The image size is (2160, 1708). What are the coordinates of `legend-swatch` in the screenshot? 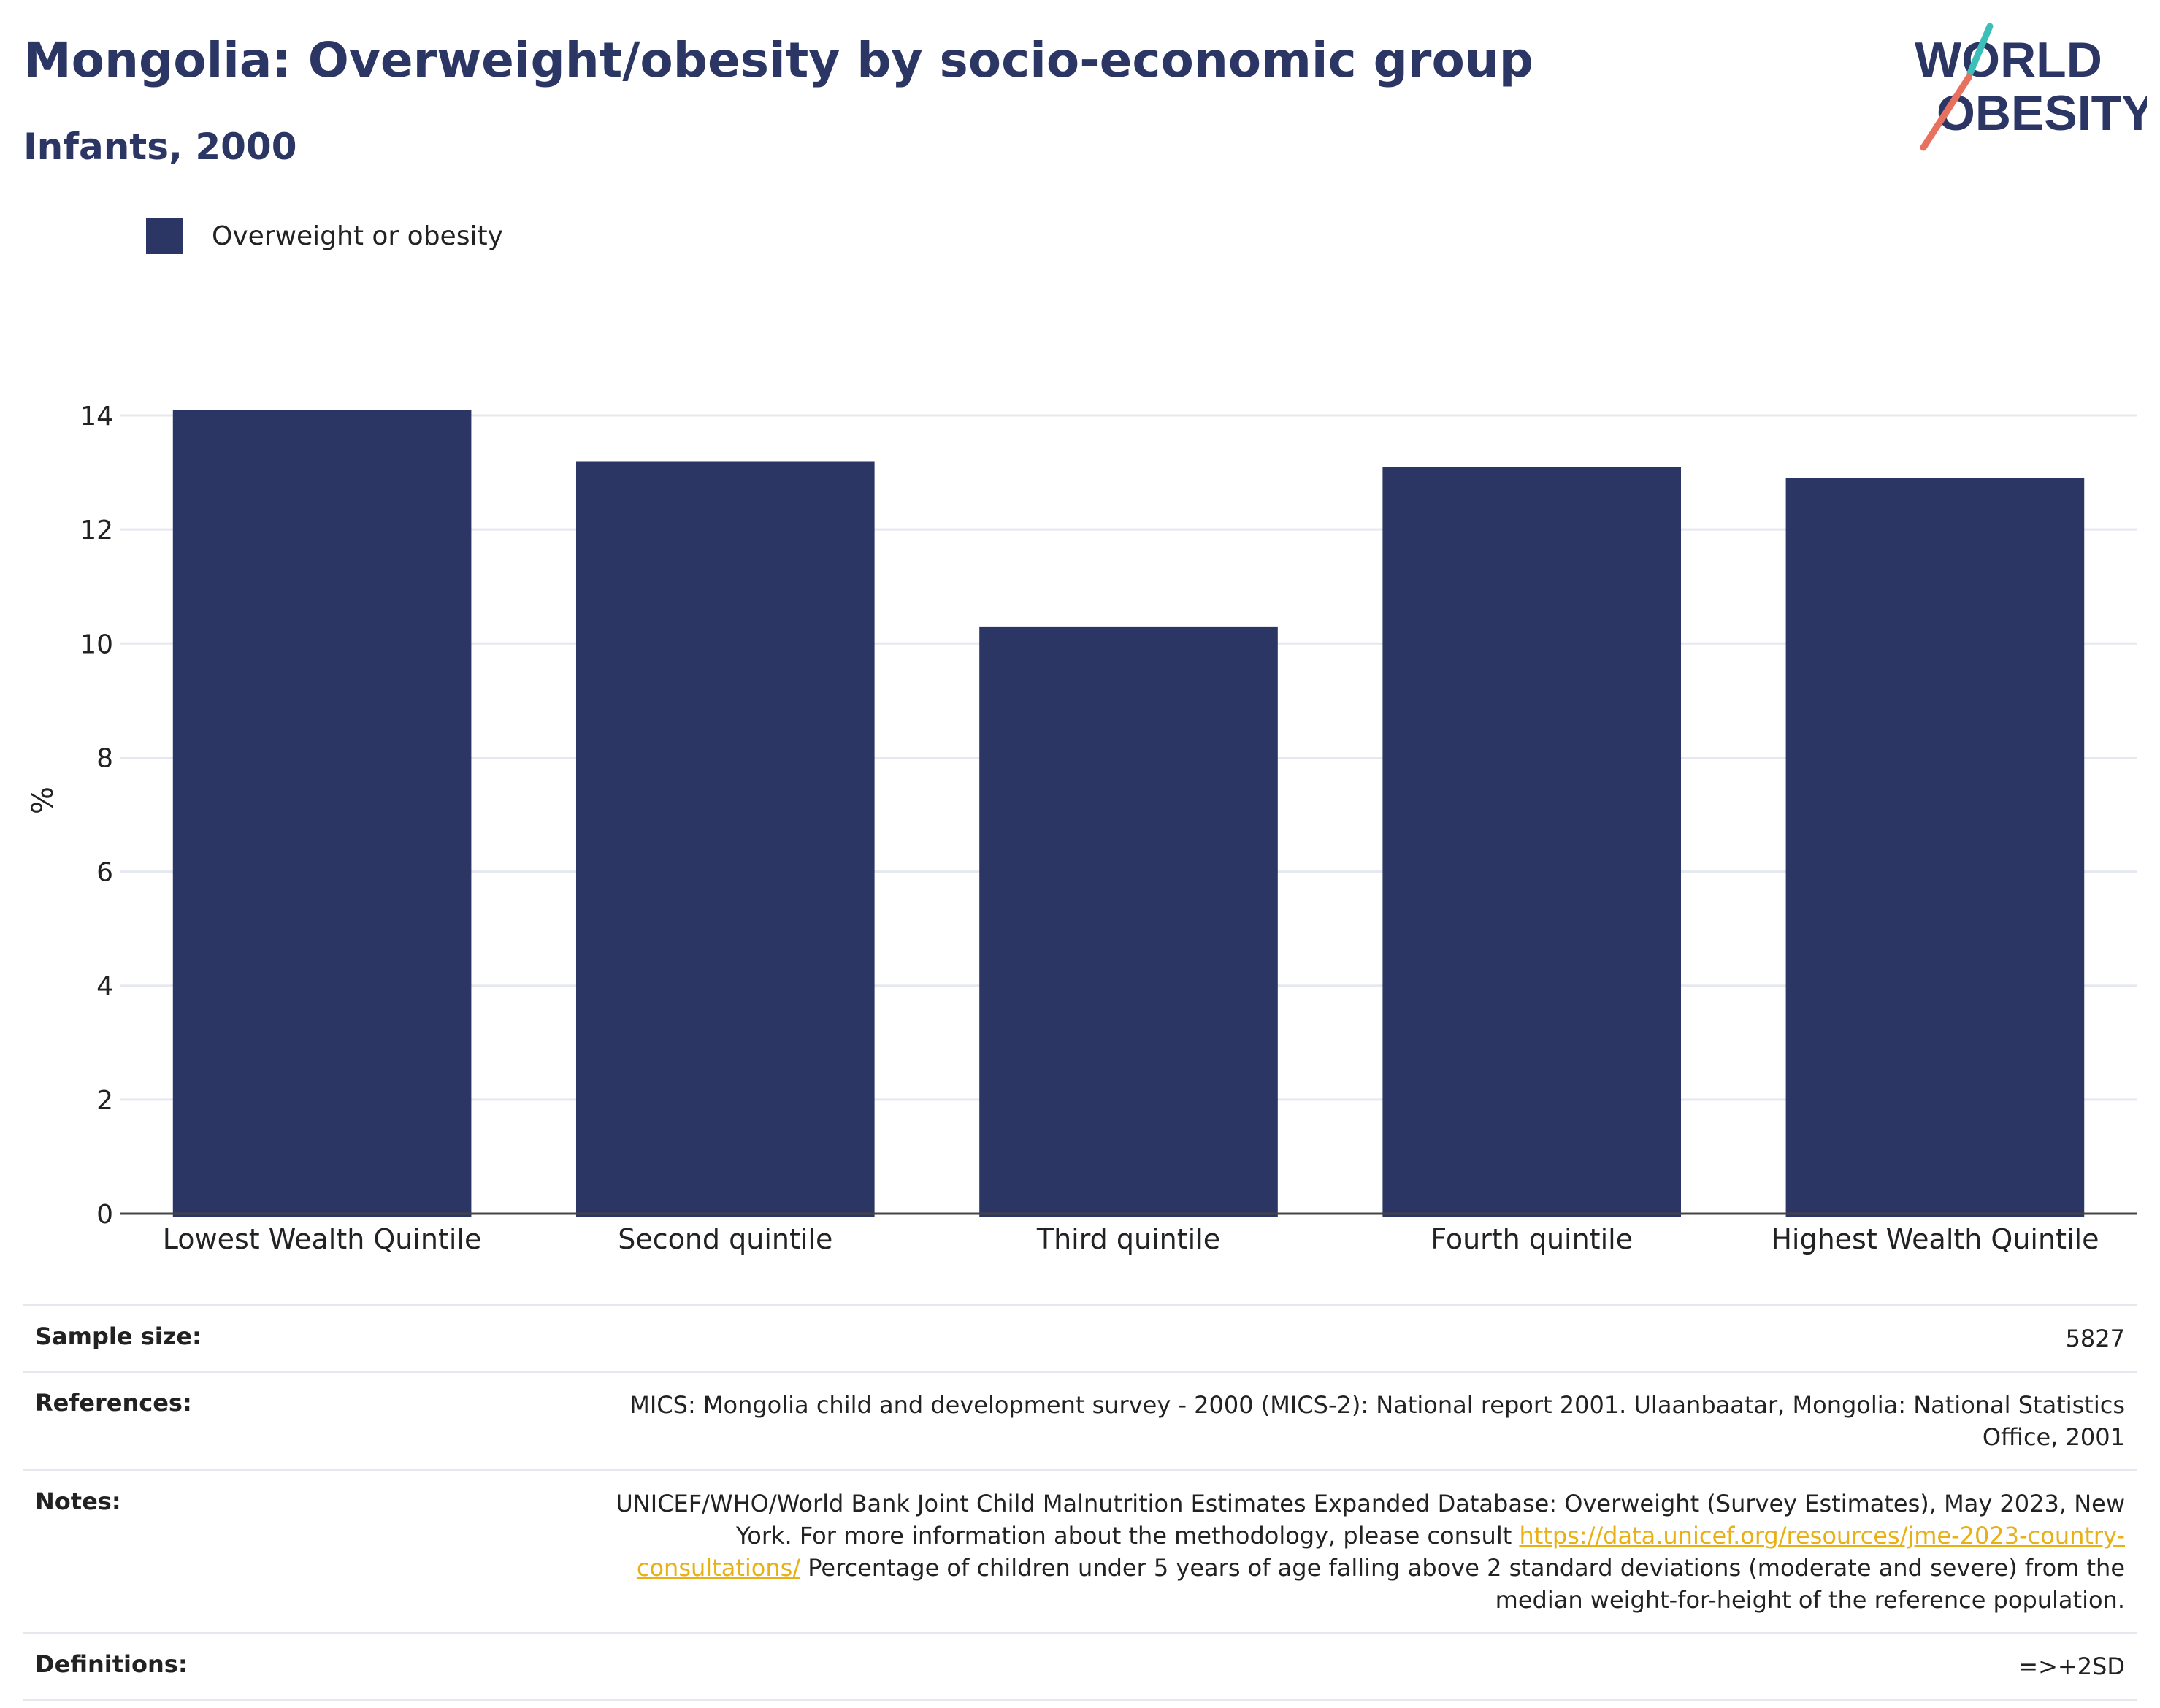 It's located at (164, 236).